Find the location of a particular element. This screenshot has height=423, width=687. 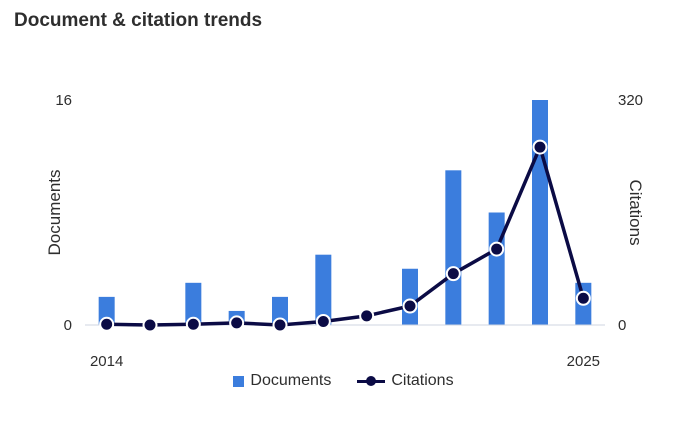

citations-point-2018 is located at coordinates (280, 325).